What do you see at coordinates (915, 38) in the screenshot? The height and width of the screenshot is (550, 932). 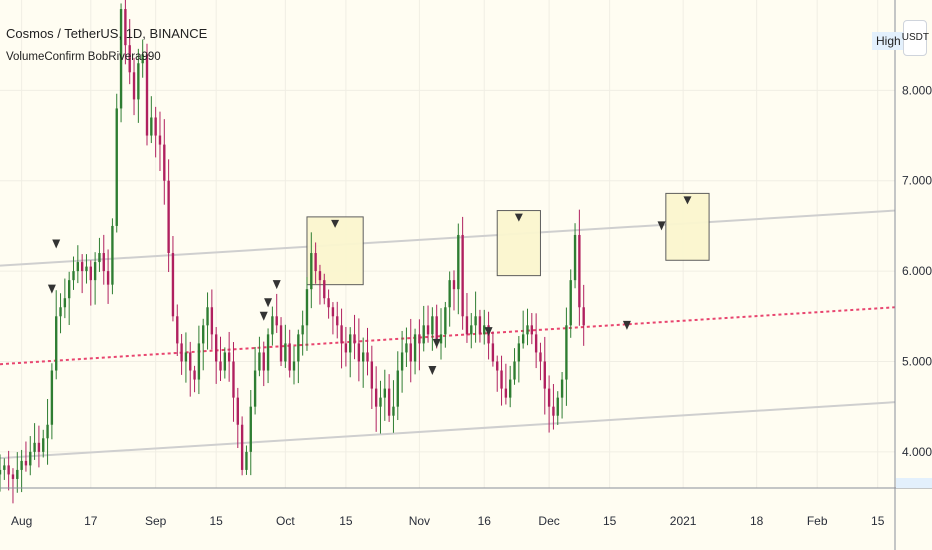 I see `currency-badge: USDT` at bounding box center [915, 38].